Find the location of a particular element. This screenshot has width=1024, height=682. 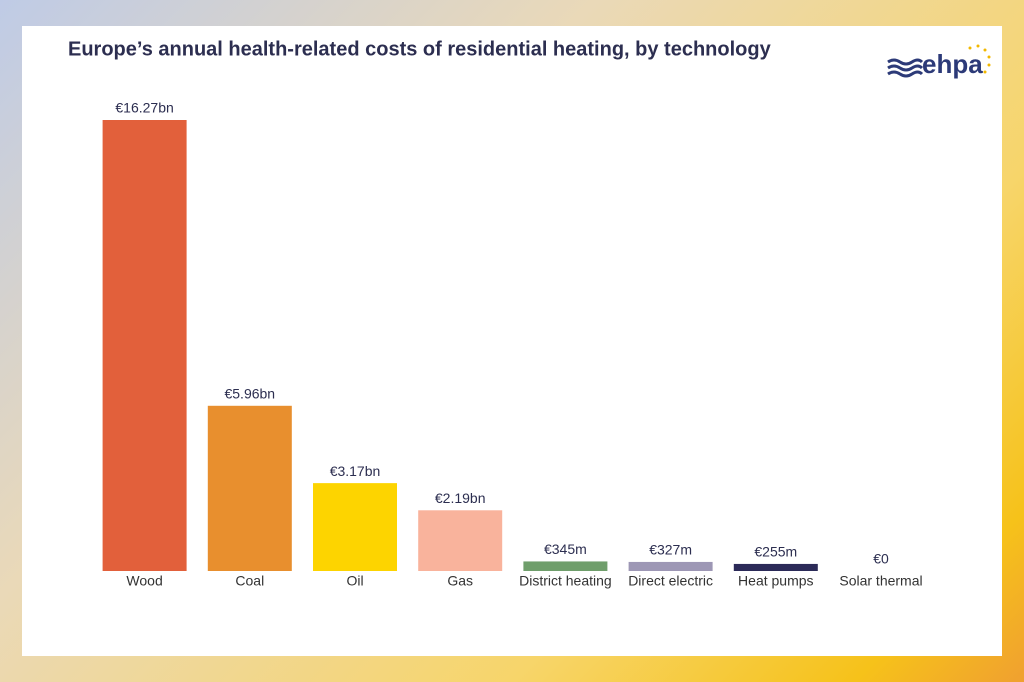

x-tick-label: Heat pumps is located at coordinates (775, 581).